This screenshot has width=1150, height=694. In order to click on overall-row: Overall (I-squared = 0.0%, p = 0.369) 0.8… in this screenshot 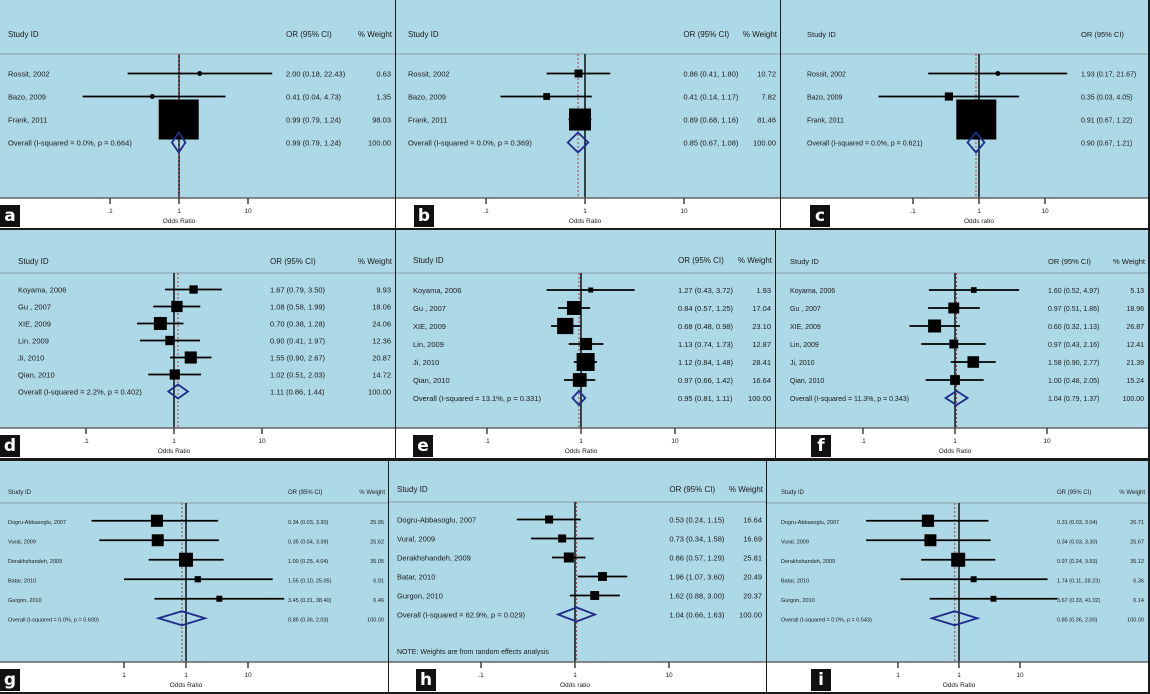, I will do `click(592, 142)`.